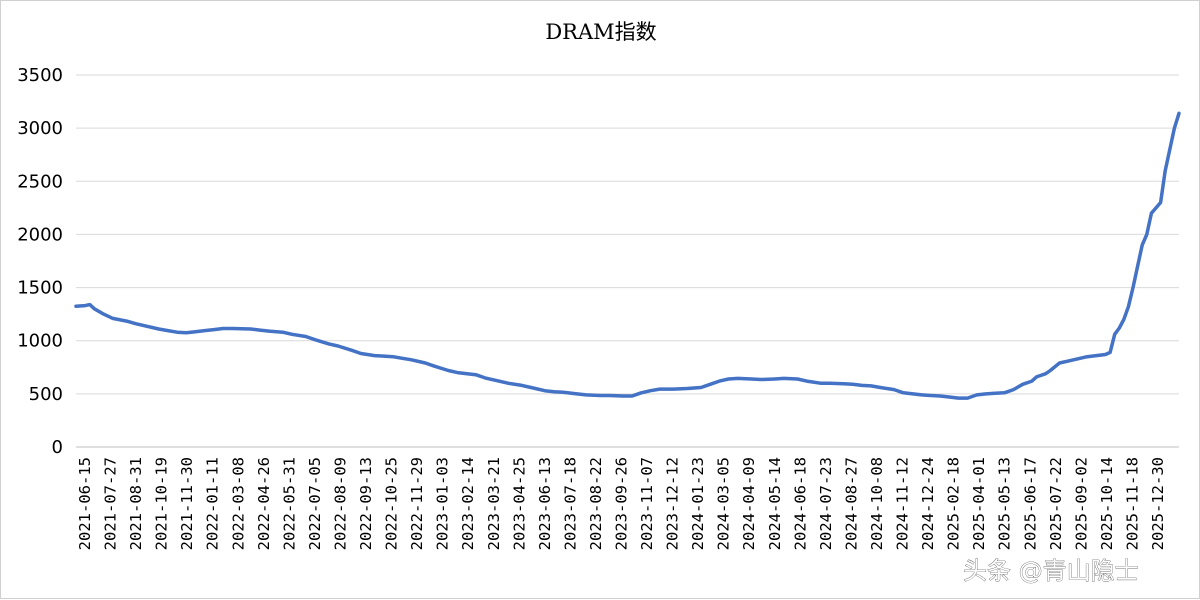  Describe the element at coordinates (443, 503) in the screenshot. I see `x-tick-label: 2023-01-03` at that location.